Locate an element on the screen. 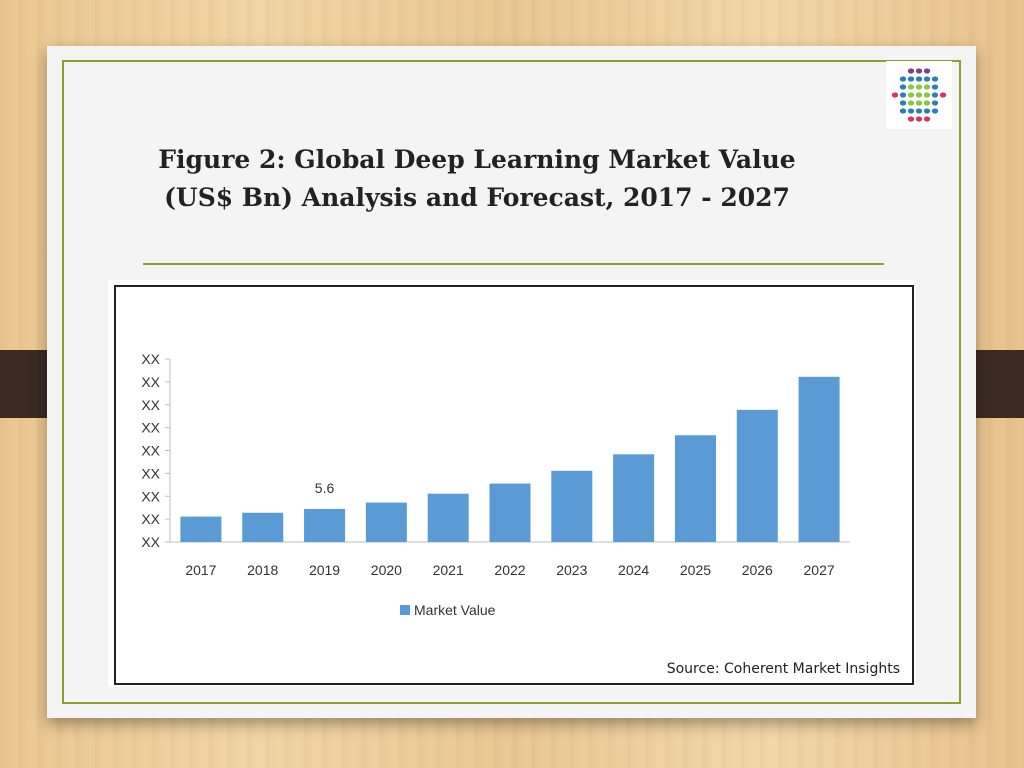 The image size is (1024, 768). dotted-sphere-logo-icon is located at coordinates (919, 95).